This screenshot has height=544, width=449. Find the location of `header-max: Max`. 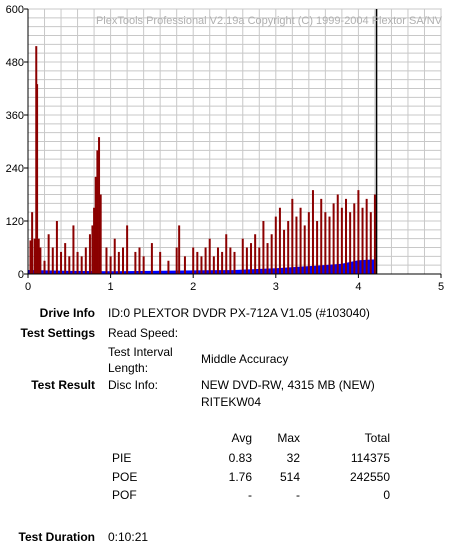

header-max: Max is located at coordinates (288, 438).